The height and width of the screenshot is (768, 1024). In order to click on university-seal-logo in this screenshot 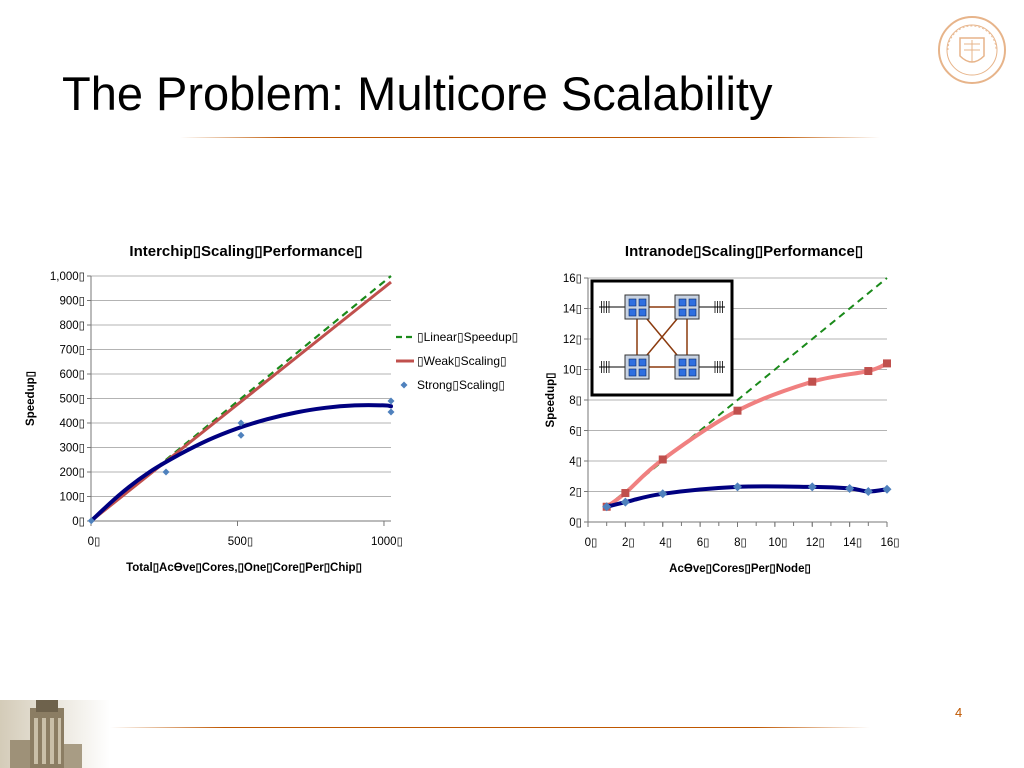, I will do `click(972, 50)`.